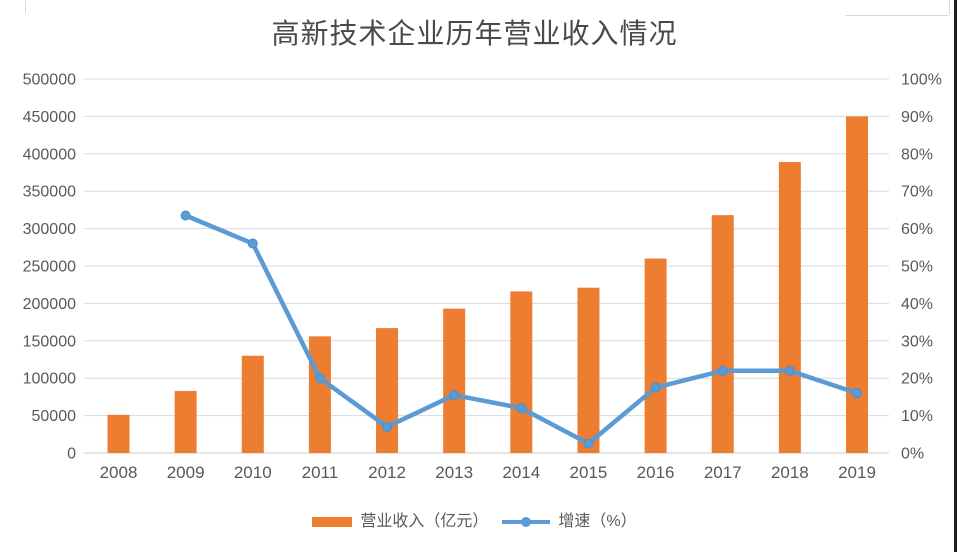 This screenshot has width=957, height=552. What do you see at coordinates (588, 370) in the screenshot?
I see `bar-2015` at bounding box center [588, 370].